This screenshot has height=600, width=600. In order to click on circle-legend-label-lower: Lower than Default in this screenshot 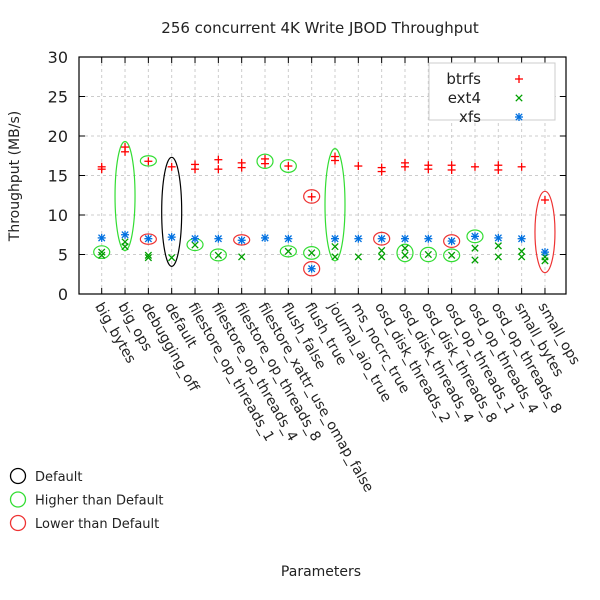, I will do `click(97, 524)`.